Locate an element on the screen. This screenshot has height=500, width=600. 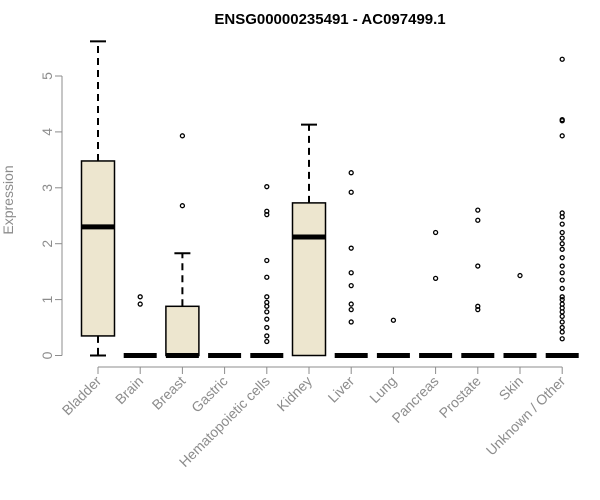
chart-title: ENSG00000235491 - AC097499.1 is located at coordinates (329, 19).